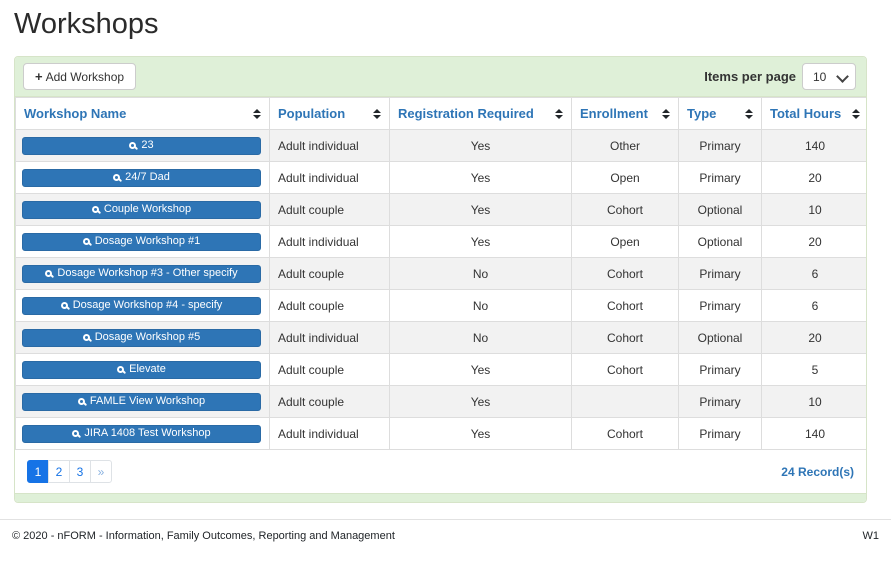 The height and width of the screenshot is (566, 891). I want to click on workshop-link-button: Dosage Workshop #3 - Other specify, so click(141, 273).